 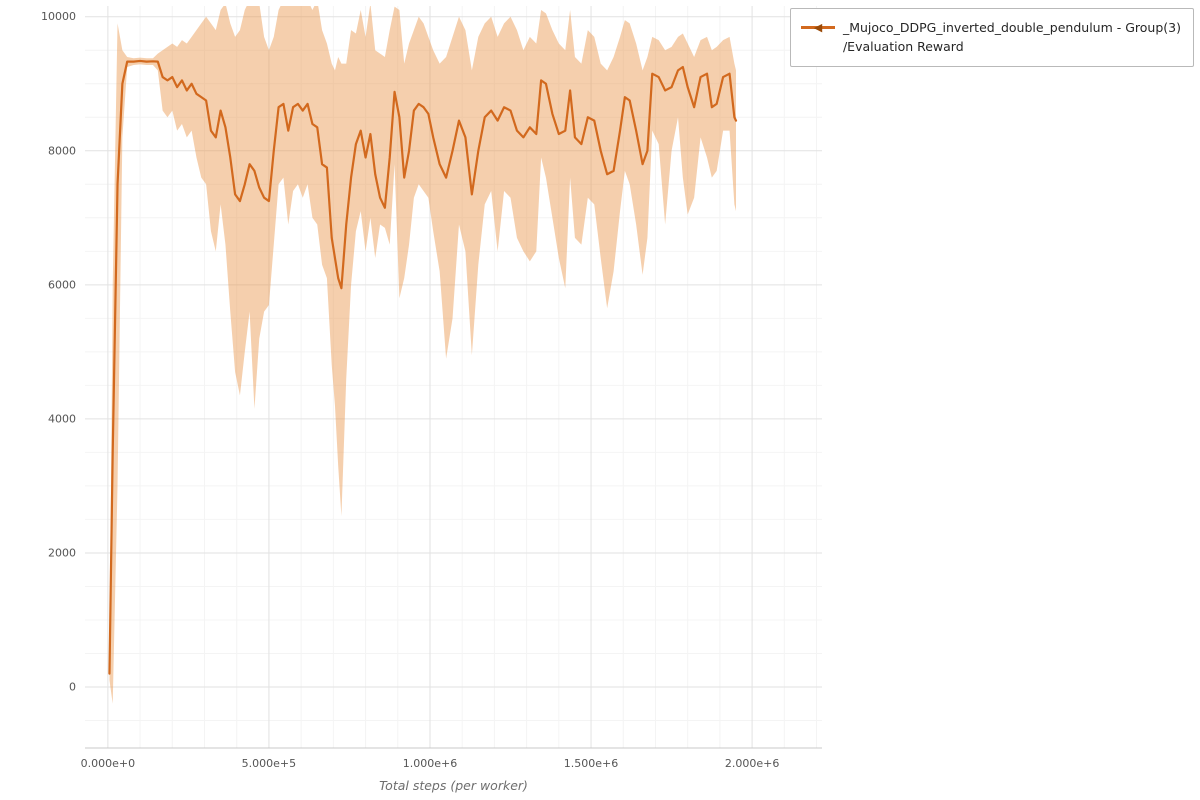 I want to click on x-axis-tick-labels: 0.000e+0 5.000e+5 1.000e+6 1.500e+6 2.000e+6, so click(x=430, y=763).